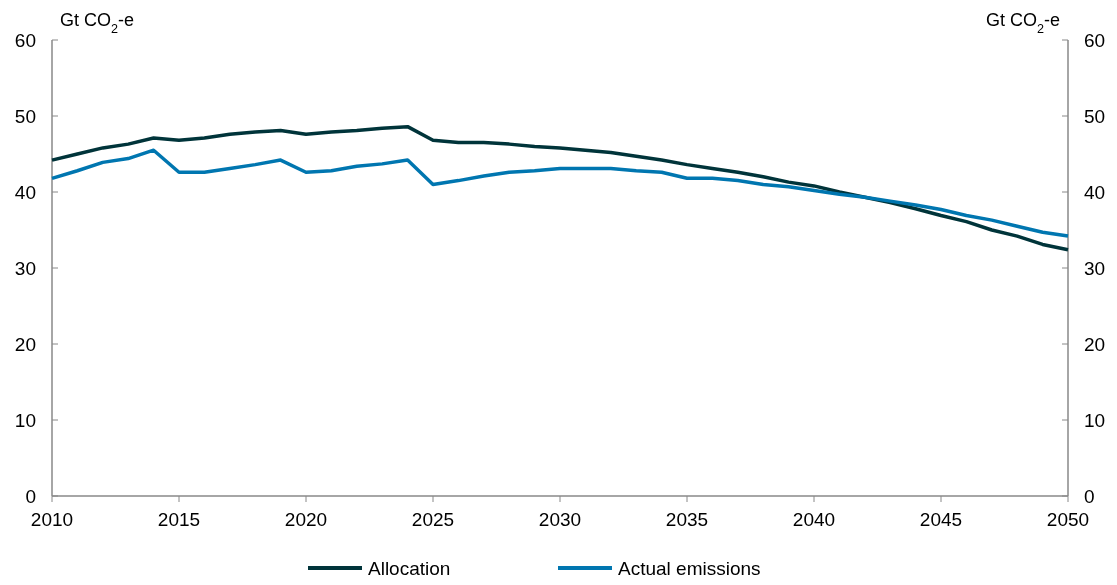  Describe the element at coordinates (1095, 40) in the screenshot. I see `y2-tick-label: 60` at that location.